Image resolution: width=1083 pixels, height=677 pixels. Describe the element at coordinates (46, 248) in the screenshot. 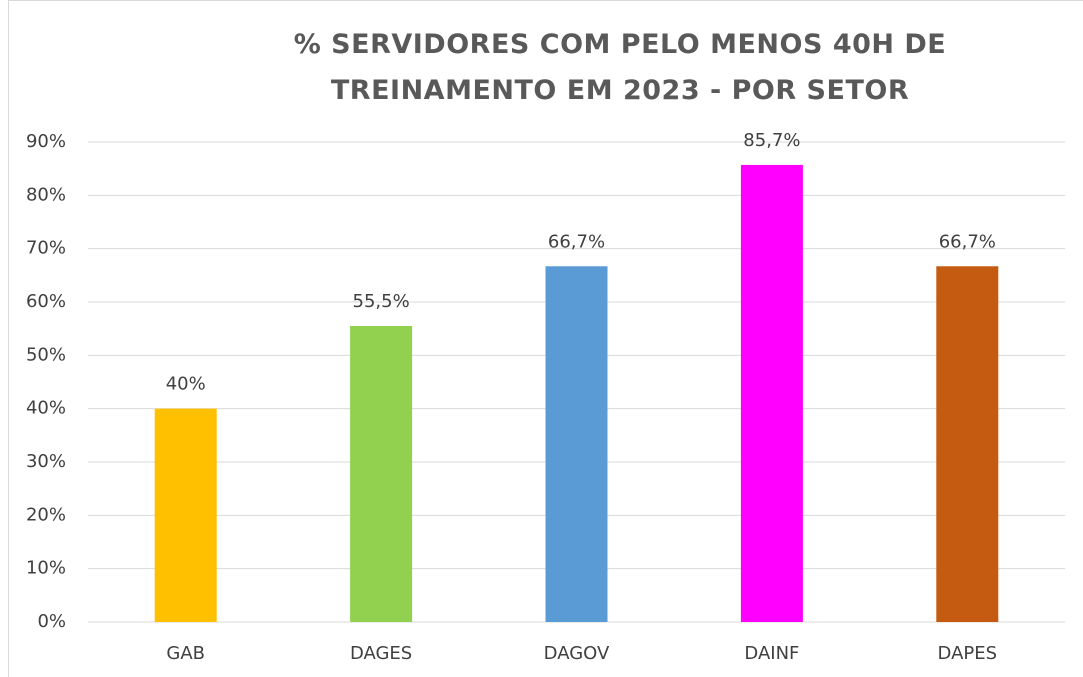

I see `y-tick-label: 70%` at that location.